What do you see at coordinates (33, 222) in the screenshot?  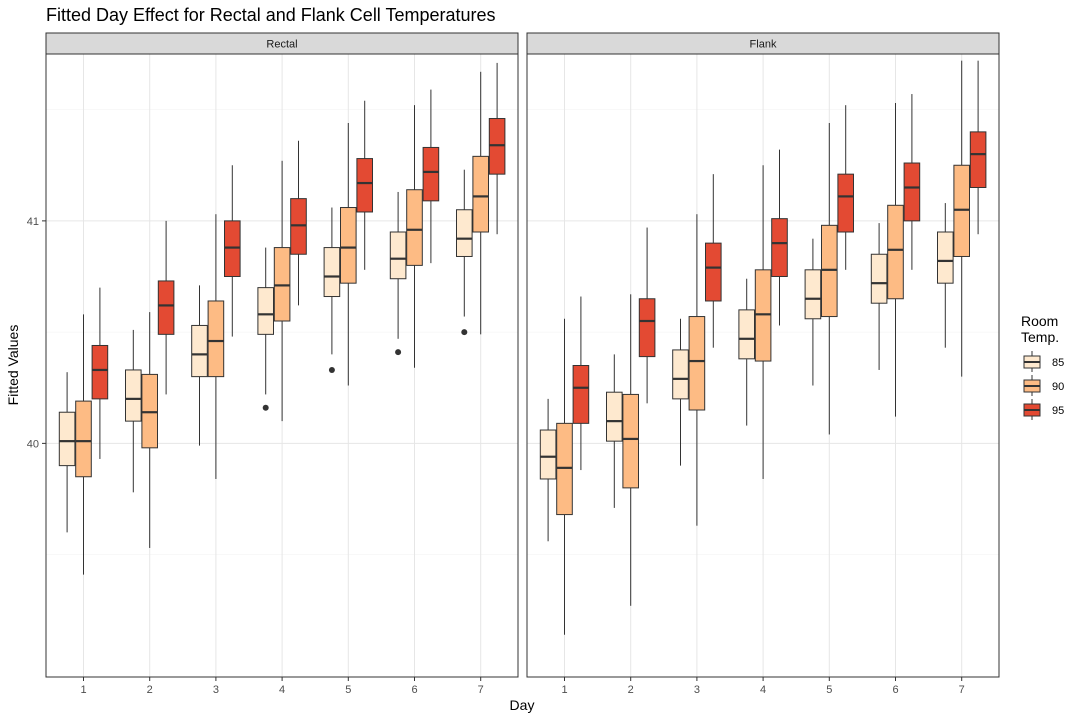 I see `y-tick-label: 41` at bounding box center [33, 222].